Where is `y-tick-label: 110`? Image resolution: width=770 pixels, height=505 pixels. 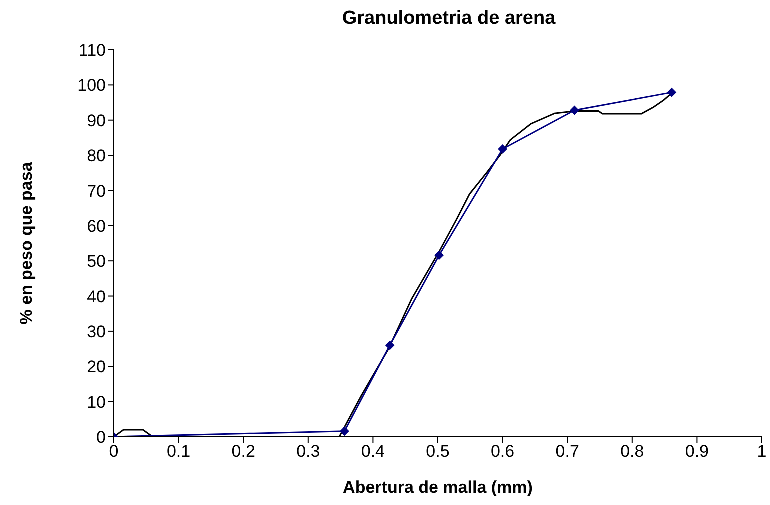
y-tick-label: 110 is located at coordinates (92, 50).